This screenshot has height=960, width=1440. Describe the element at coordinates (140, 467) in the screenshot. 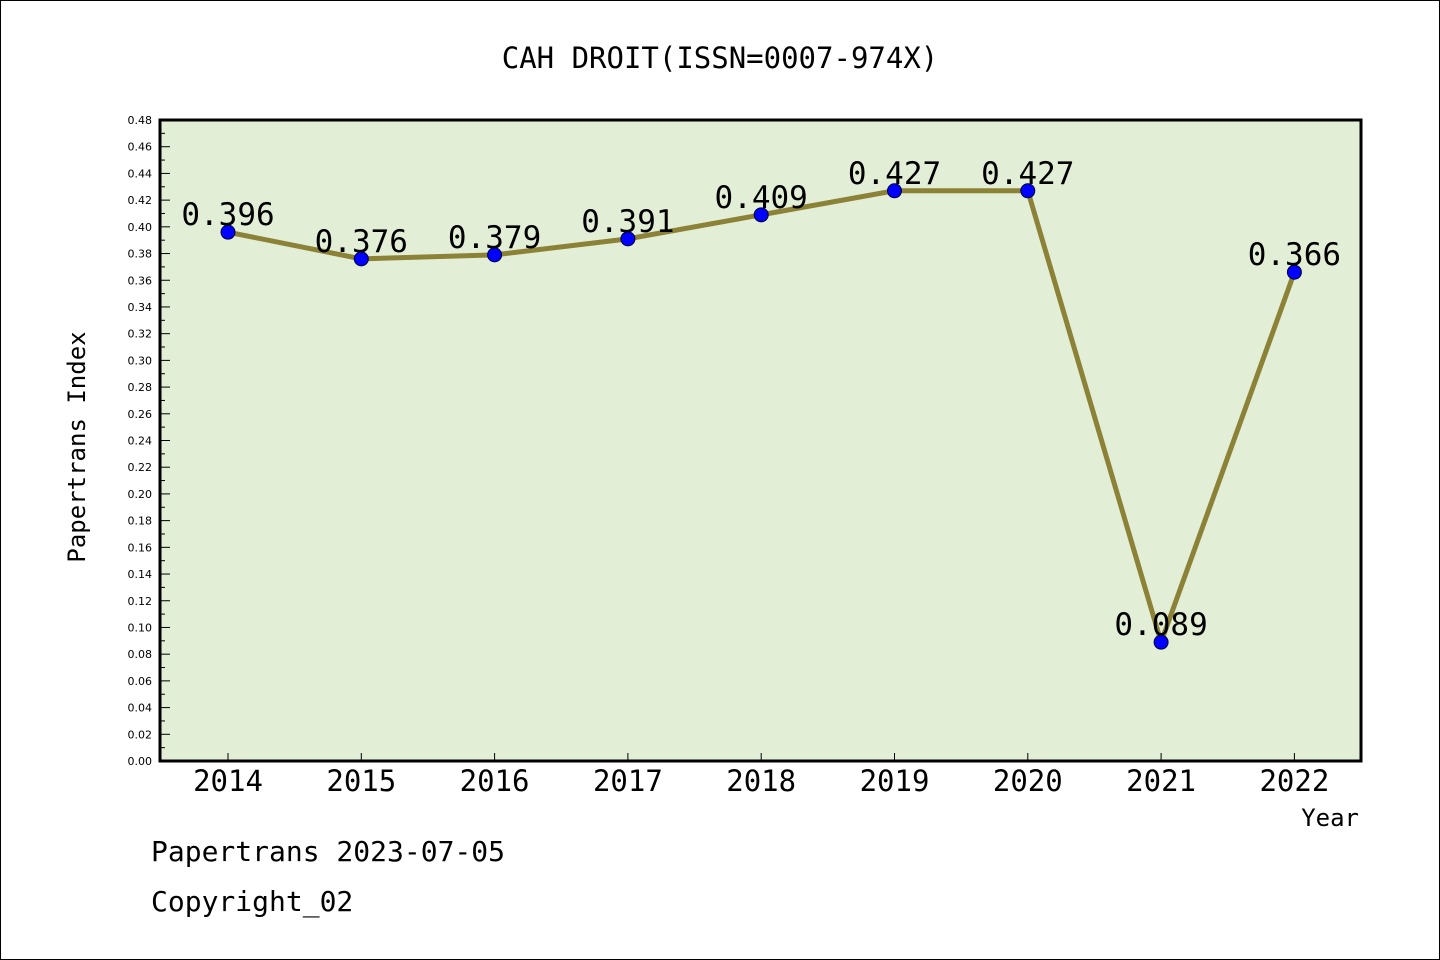

I see `y-tick-label: 0.22` at that location.